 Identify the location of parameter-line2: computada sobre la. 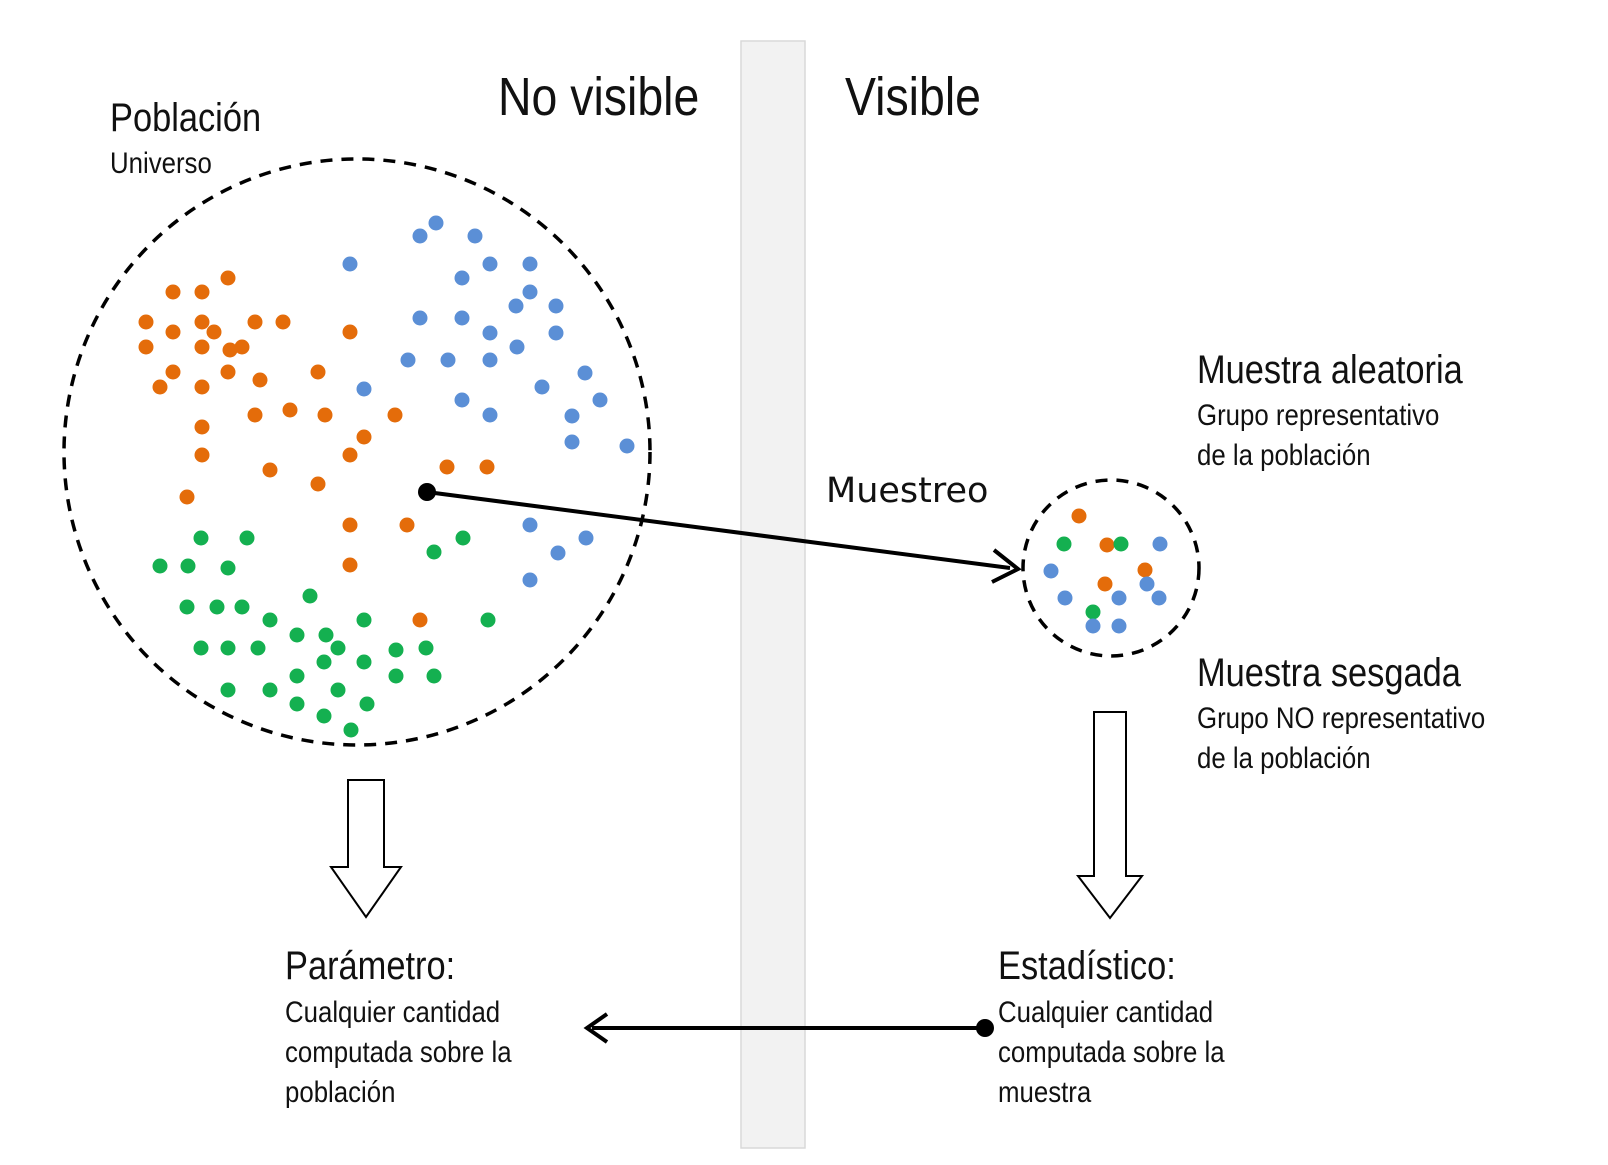
(398, 1052).